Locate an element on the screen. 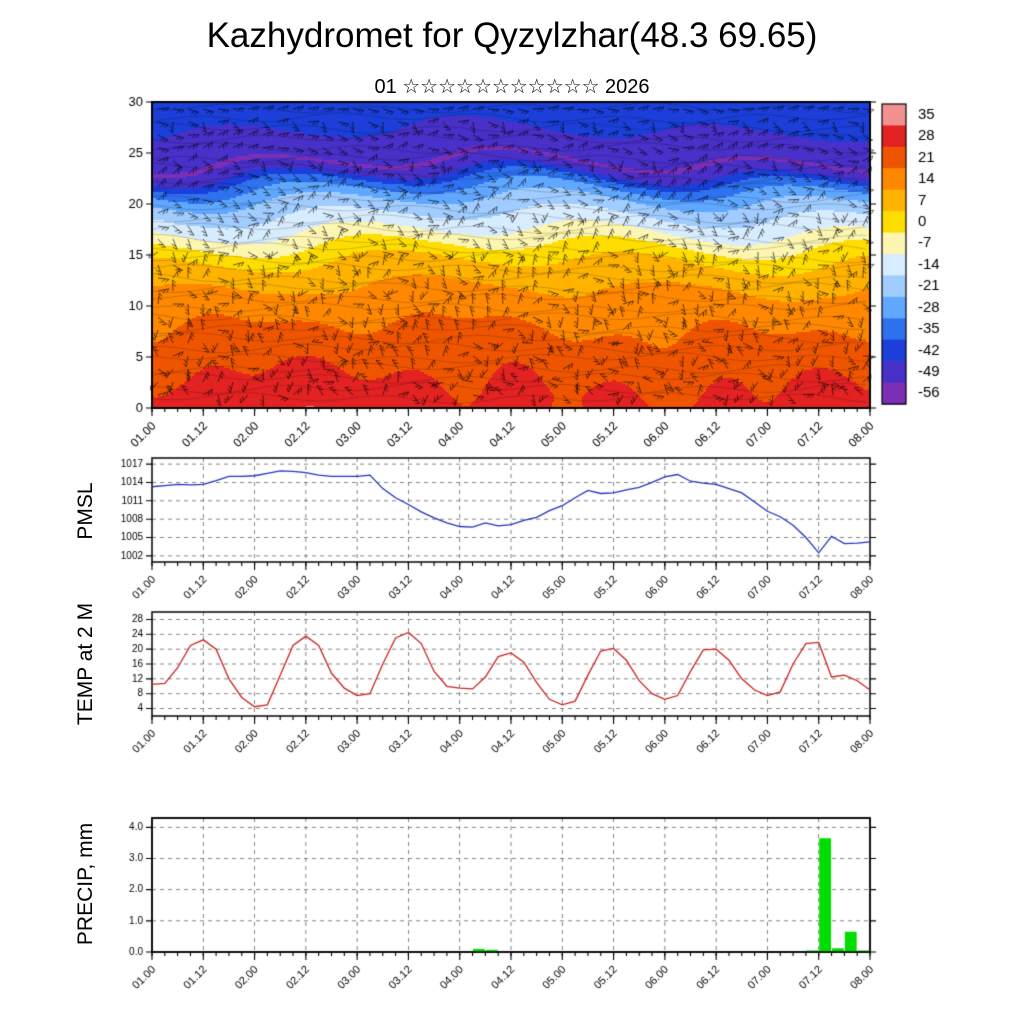  pmsl-axis-label: PMSL is located at coordinates (85, 511).